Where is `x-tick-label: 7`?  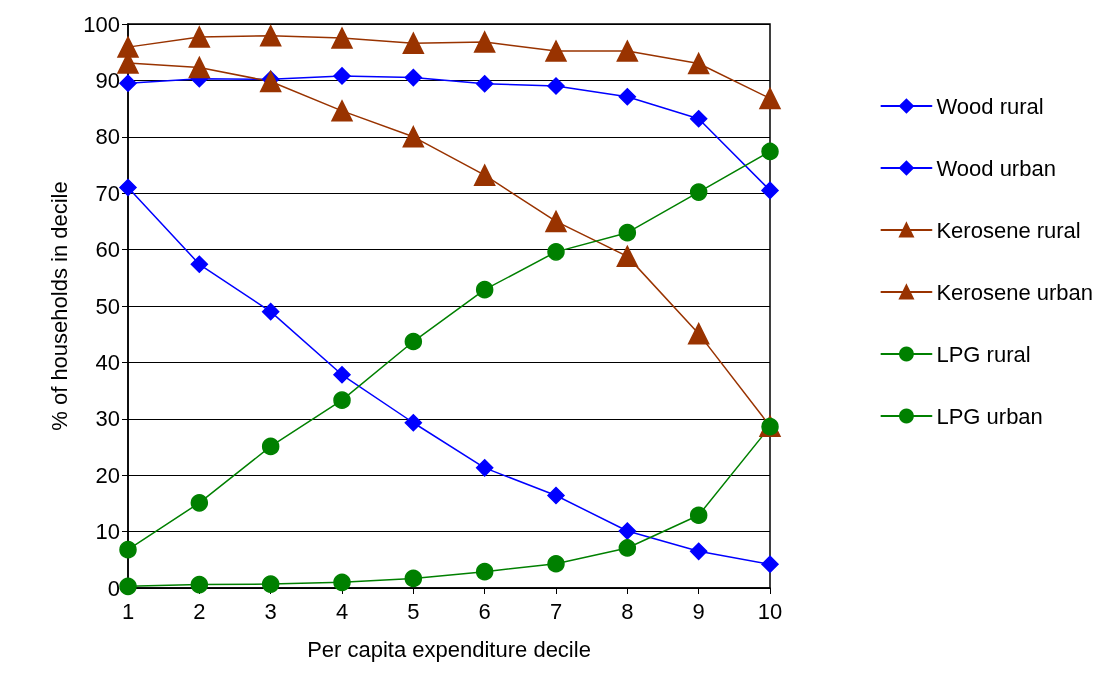
x-tick-label: 7 is located at coordinates (556, 611).